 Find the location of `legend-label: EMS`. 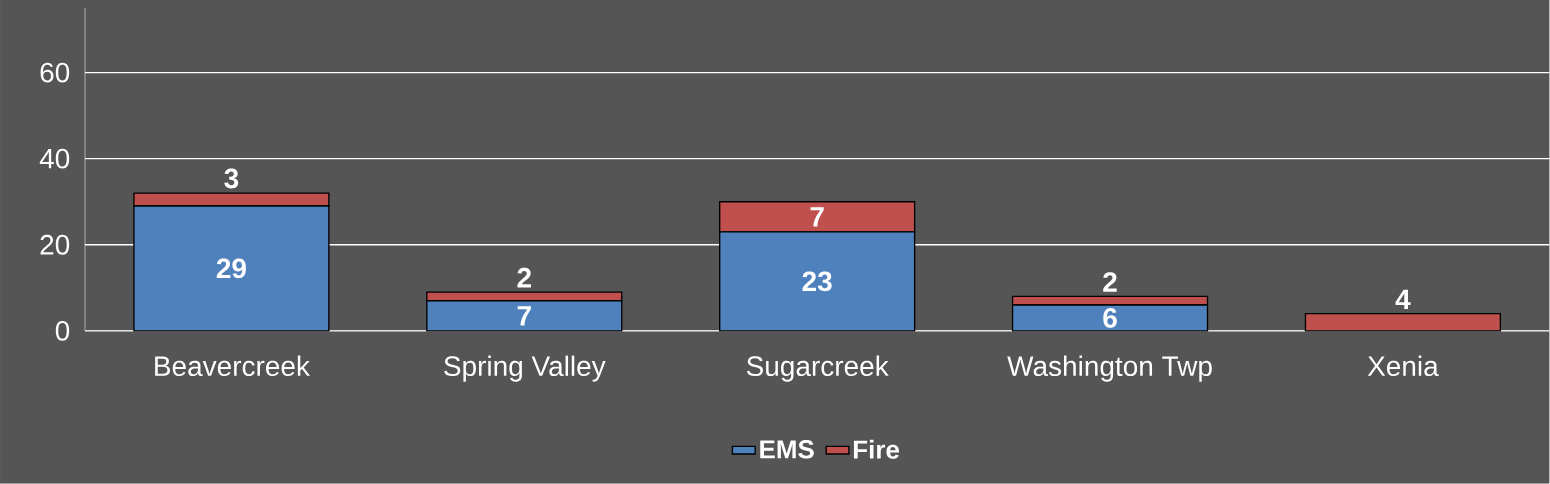

legend-label: EMS is located at coordinates (787, 449).